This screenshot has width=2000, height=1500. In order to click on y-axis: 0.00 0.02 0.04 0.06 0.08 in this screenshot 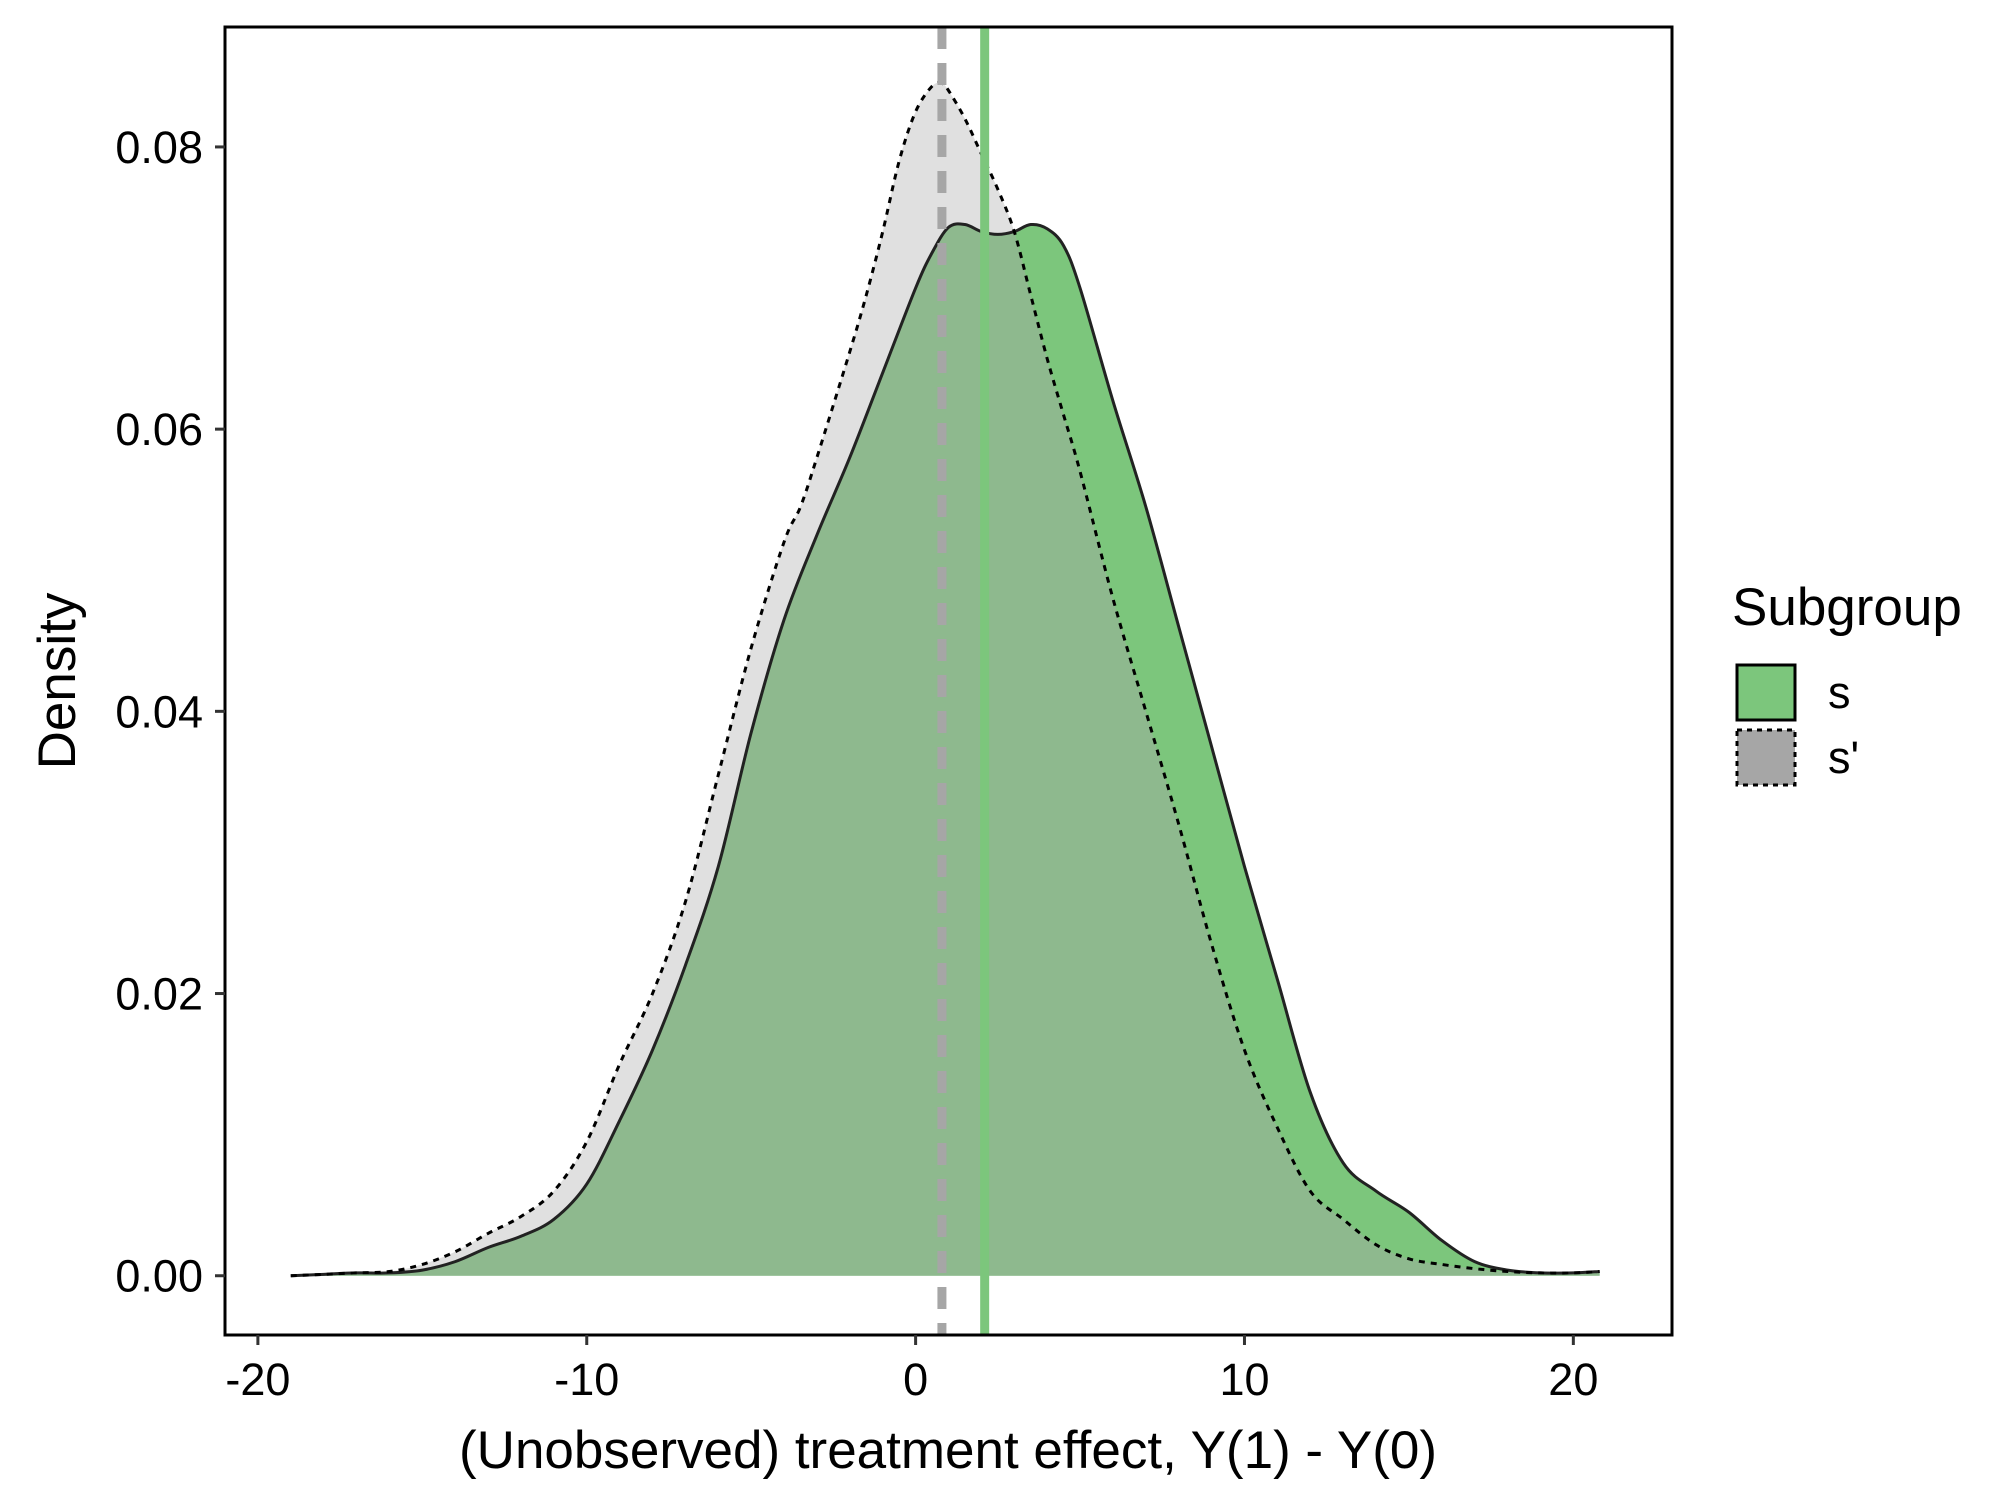, I will do `click(170, 712)`.